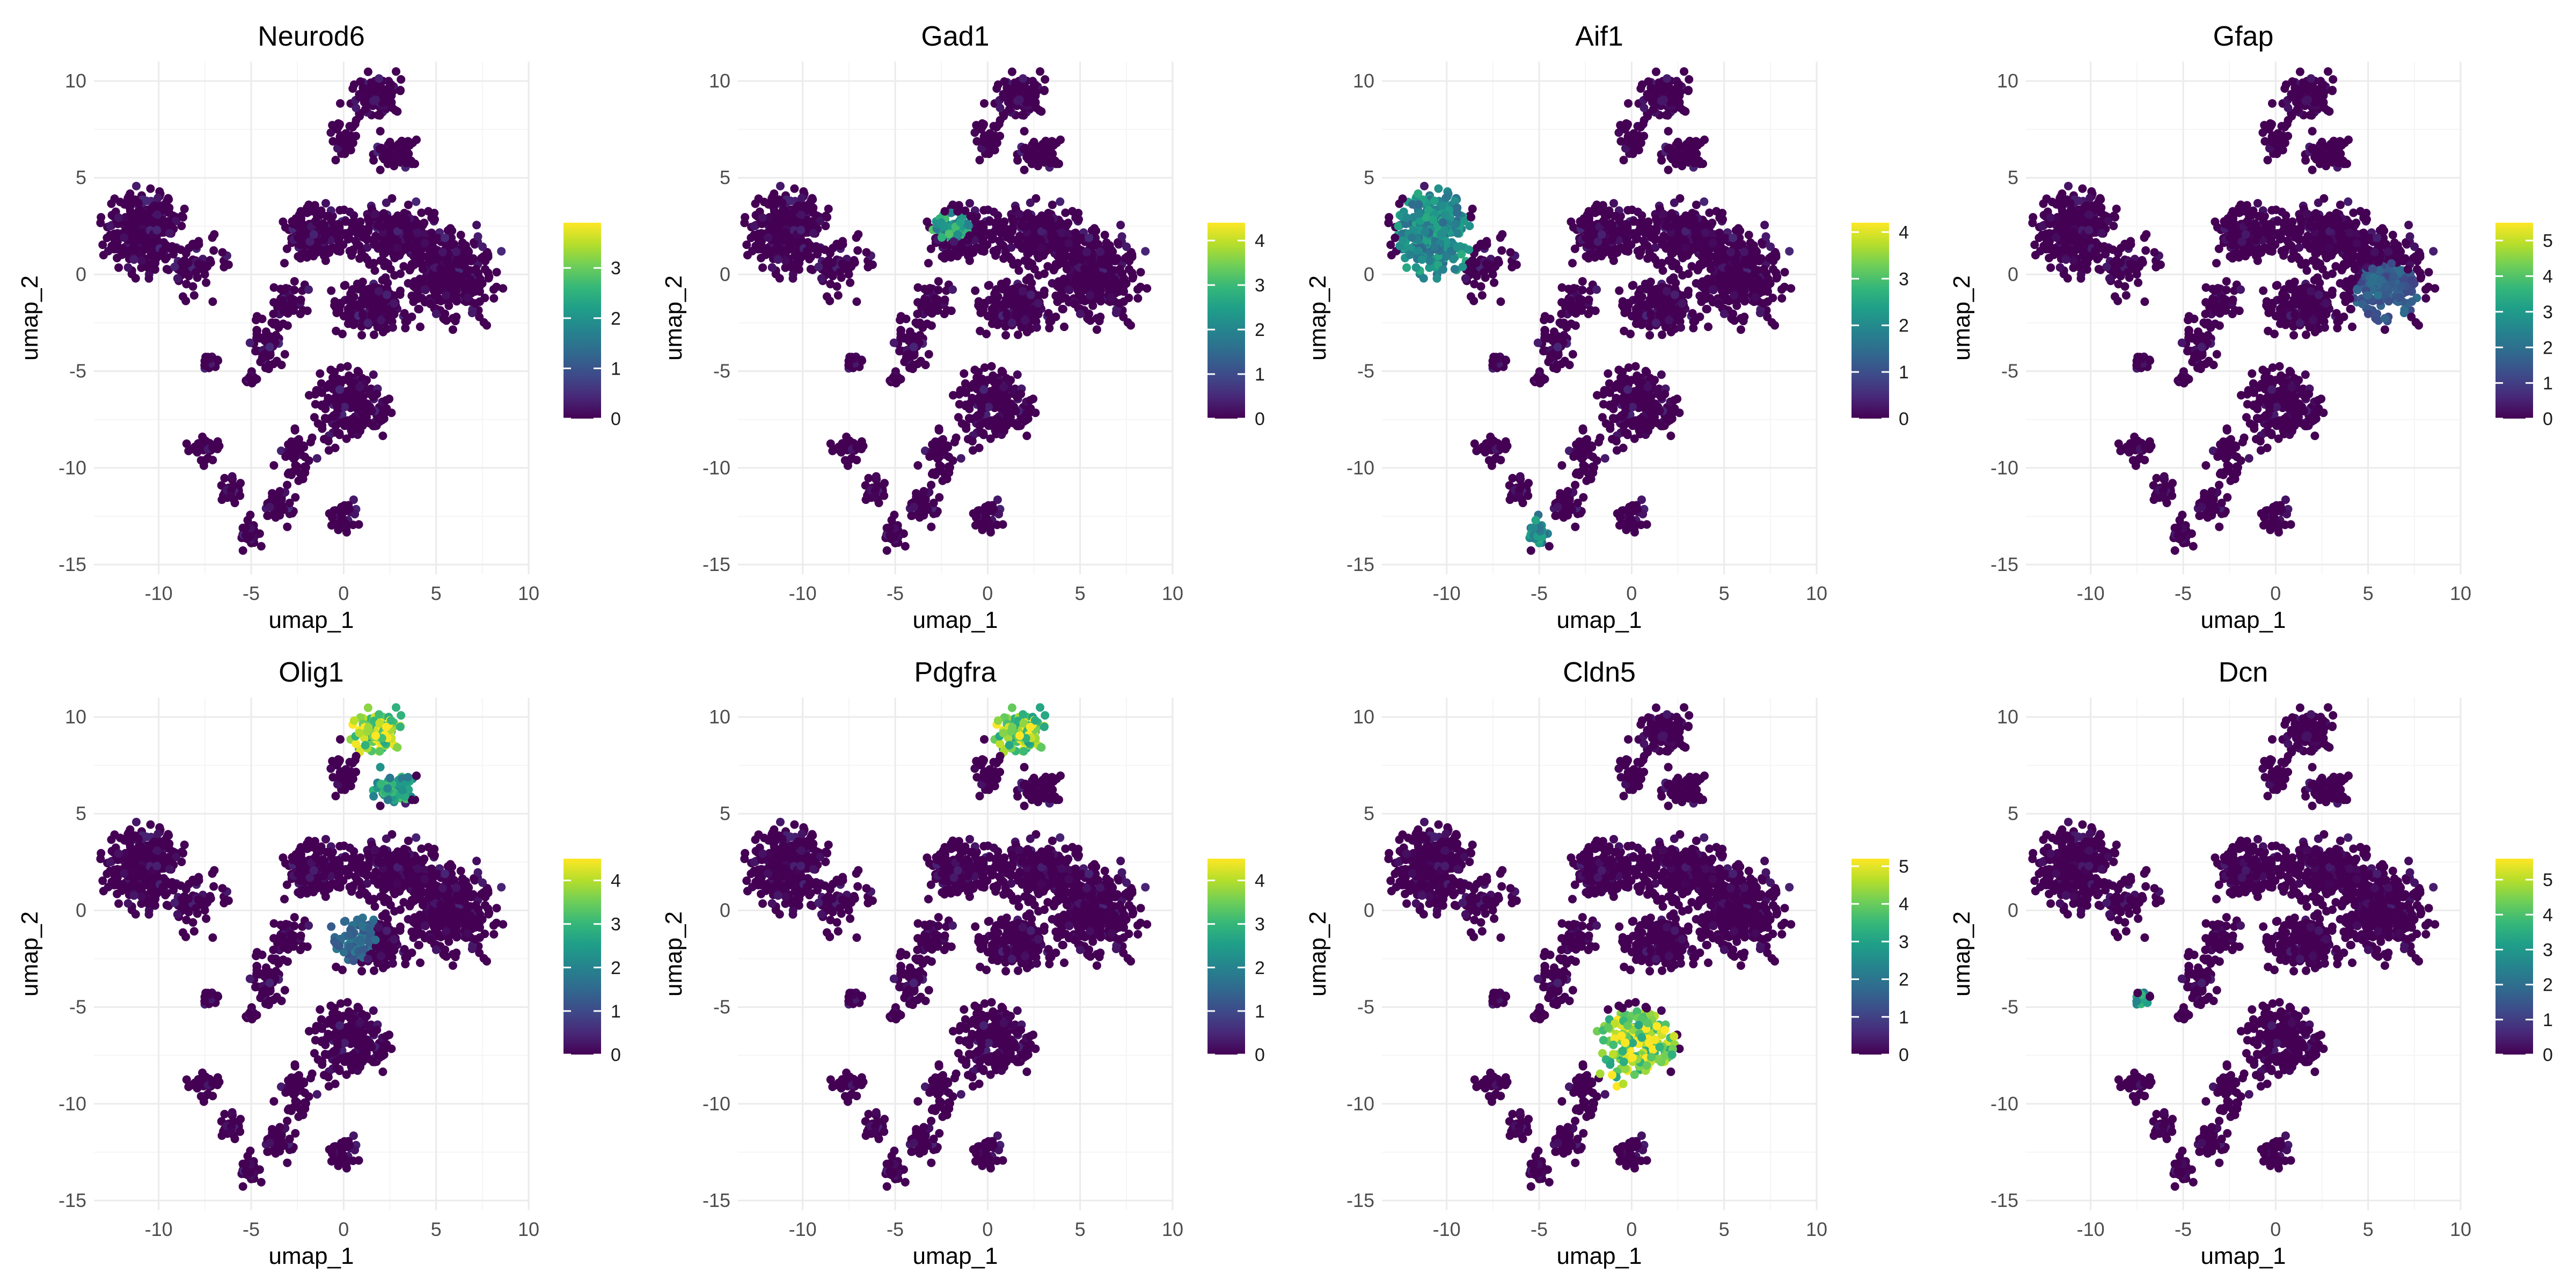 This screenshot has height=1288, width=2576. Describe the element at coordinates (1260, 419) in the screenshot. I see `colorbar-tick-label: 0` at that location.